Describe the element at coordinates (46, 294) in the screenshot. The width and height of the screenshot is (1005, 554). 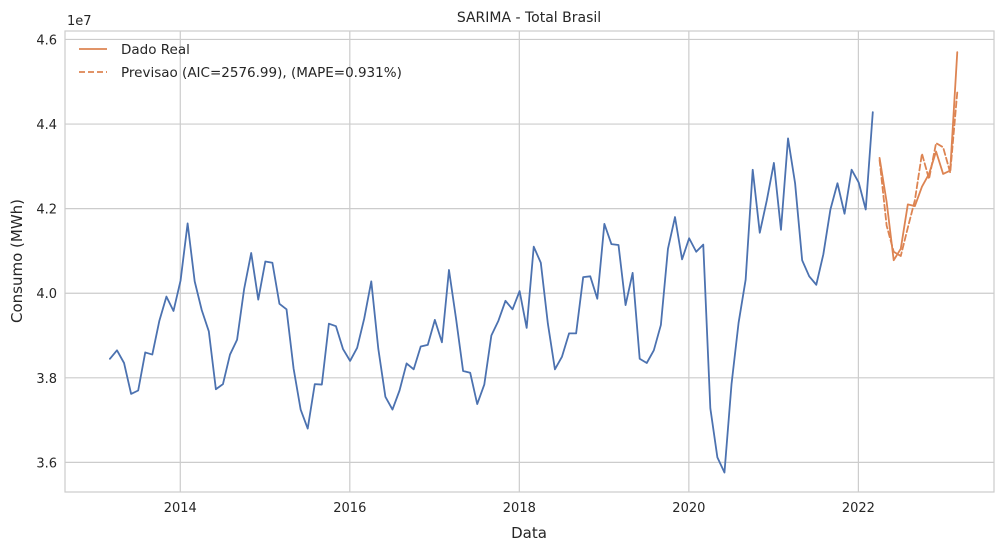
I see `y-tick-label: 4.0` at that location.